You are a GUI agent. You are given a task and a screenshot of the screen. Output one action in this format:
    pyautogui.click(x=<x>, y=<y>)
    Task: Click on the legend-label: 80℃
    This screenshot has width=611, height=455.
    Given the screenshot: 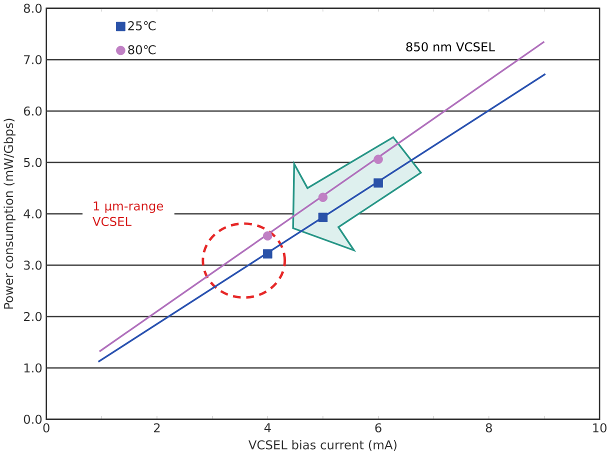 What is the action you would take?
    pyautogui.click(x=142, y=50)
    